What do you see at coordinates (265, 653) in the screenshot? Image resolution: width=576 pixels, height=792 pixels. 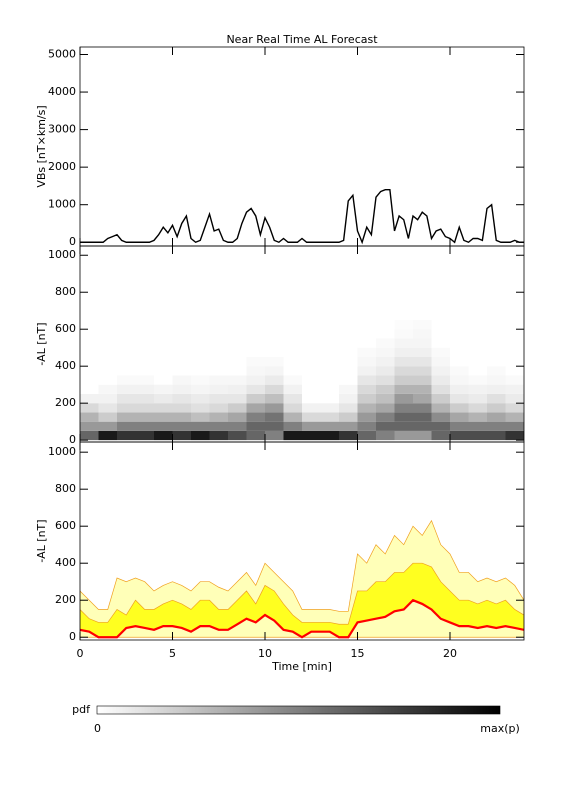 I see `x-tick-label: 10` at bounding box center [265, 653].